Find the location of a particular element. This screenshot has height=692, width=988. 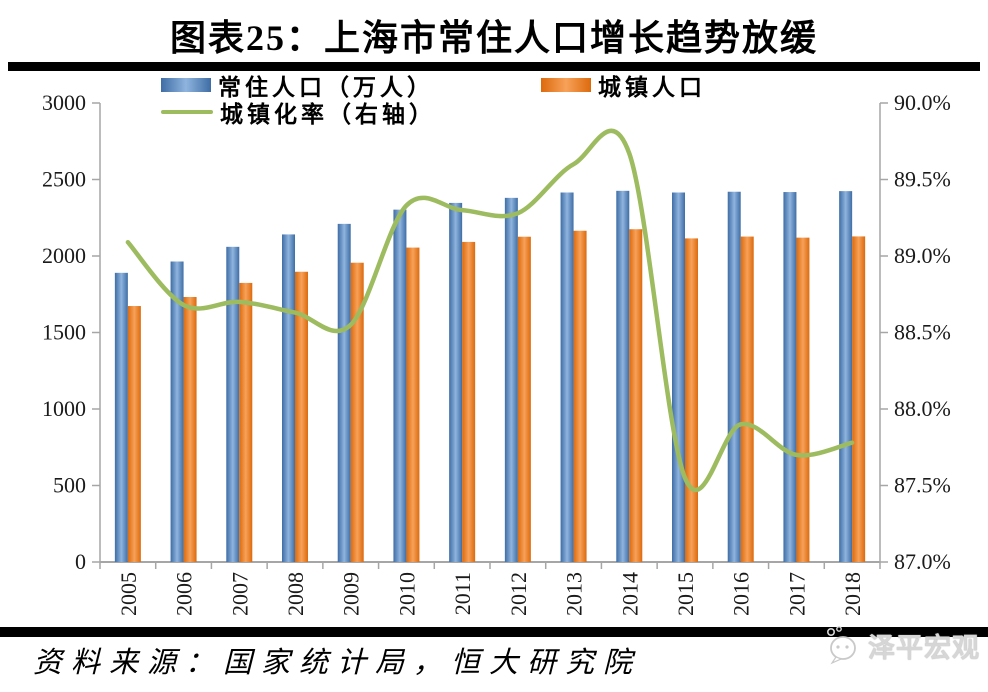

bar-resident-population-2006 is located at coordinates (177, 411).